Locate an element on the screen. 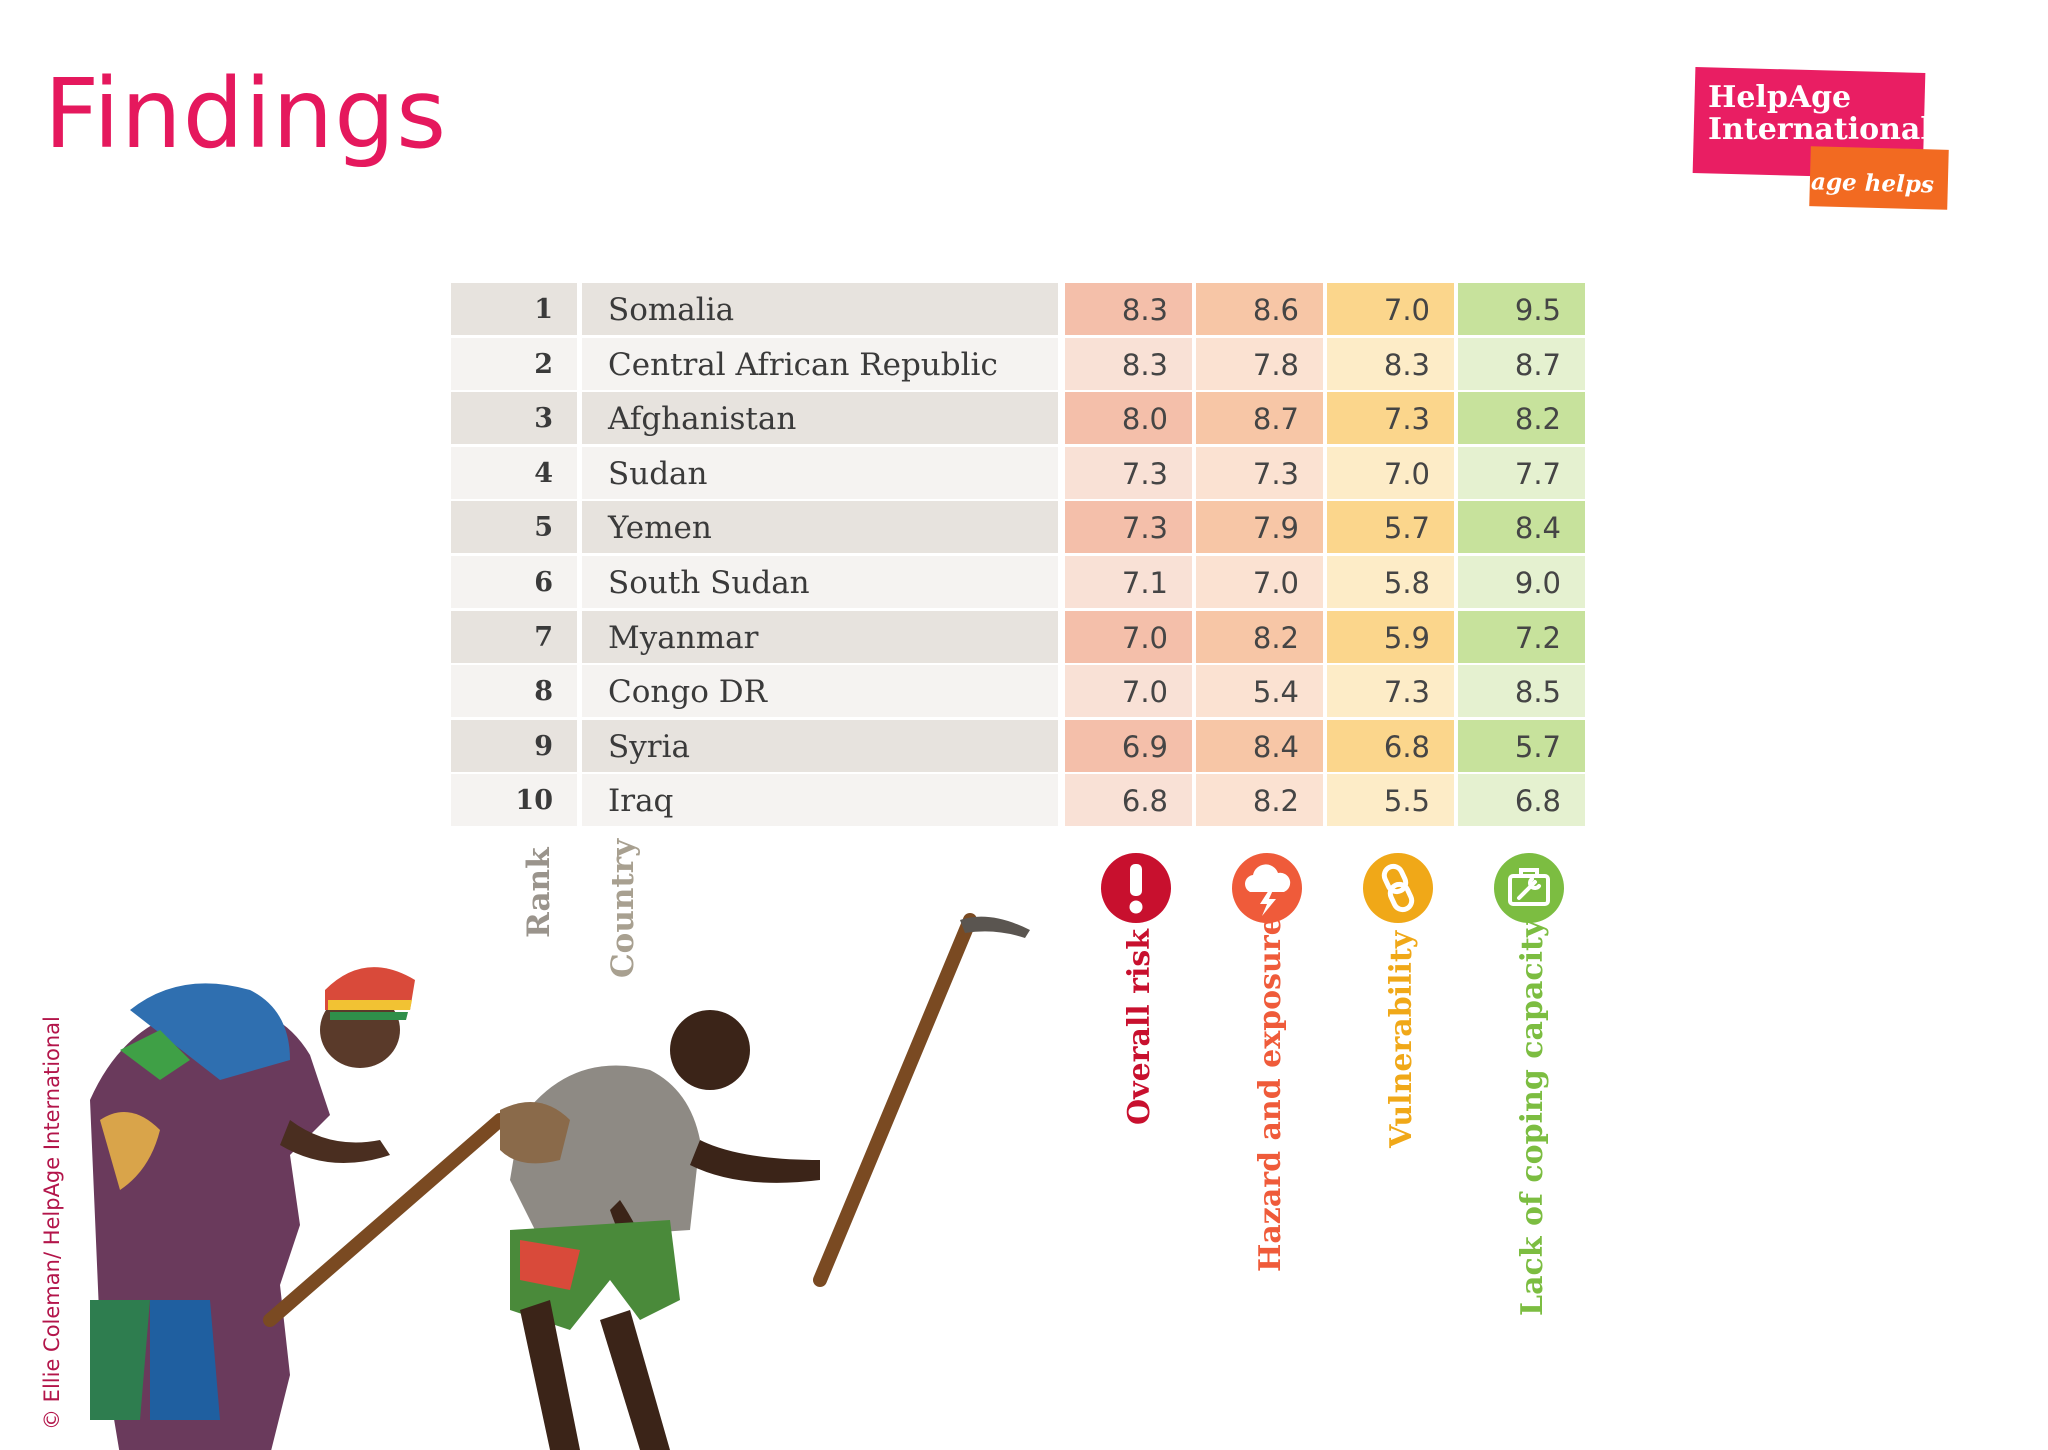 Image resolution: width=2048 pixels, height=1450 pixels. lack-coping-cell-value: 8.2 is located at coordinates (1537, 419).